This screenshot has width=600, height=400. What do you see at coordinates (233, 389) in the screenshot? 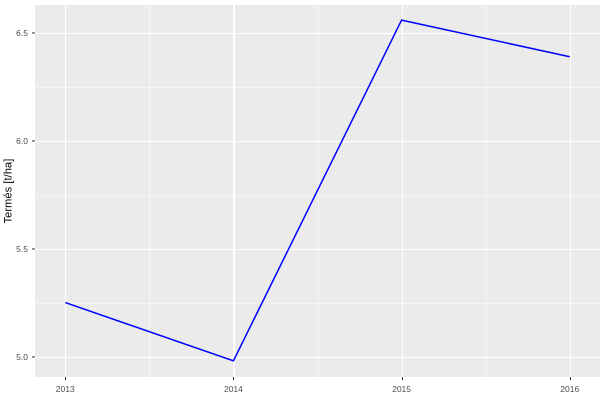
I see `x-axis-tick-label: 2014` at bounding box center [233, 389].